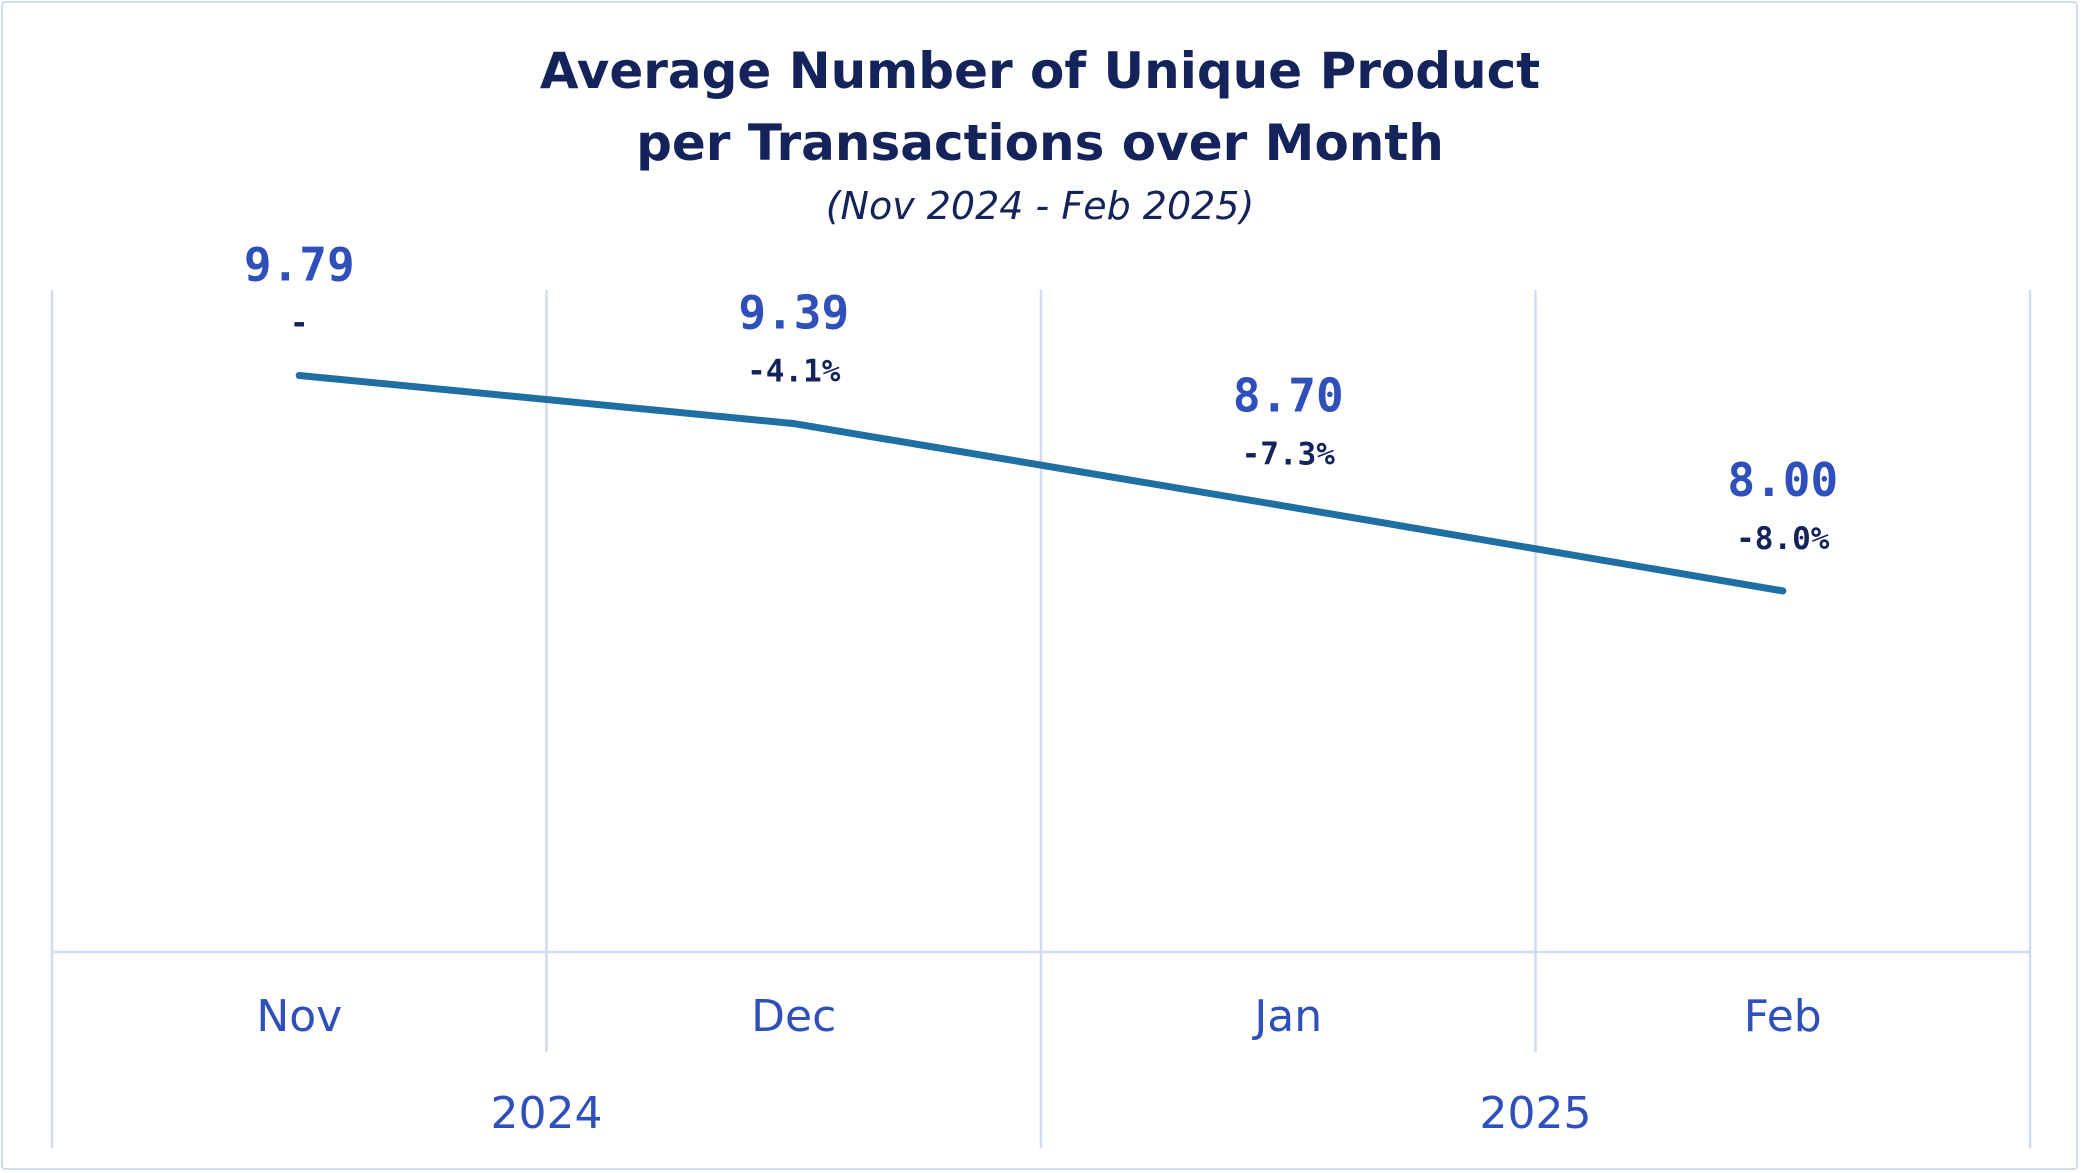 This screenshot has height=1173, width=2081. I want to click on x-group-label: 2025, so click(1536, 1113).